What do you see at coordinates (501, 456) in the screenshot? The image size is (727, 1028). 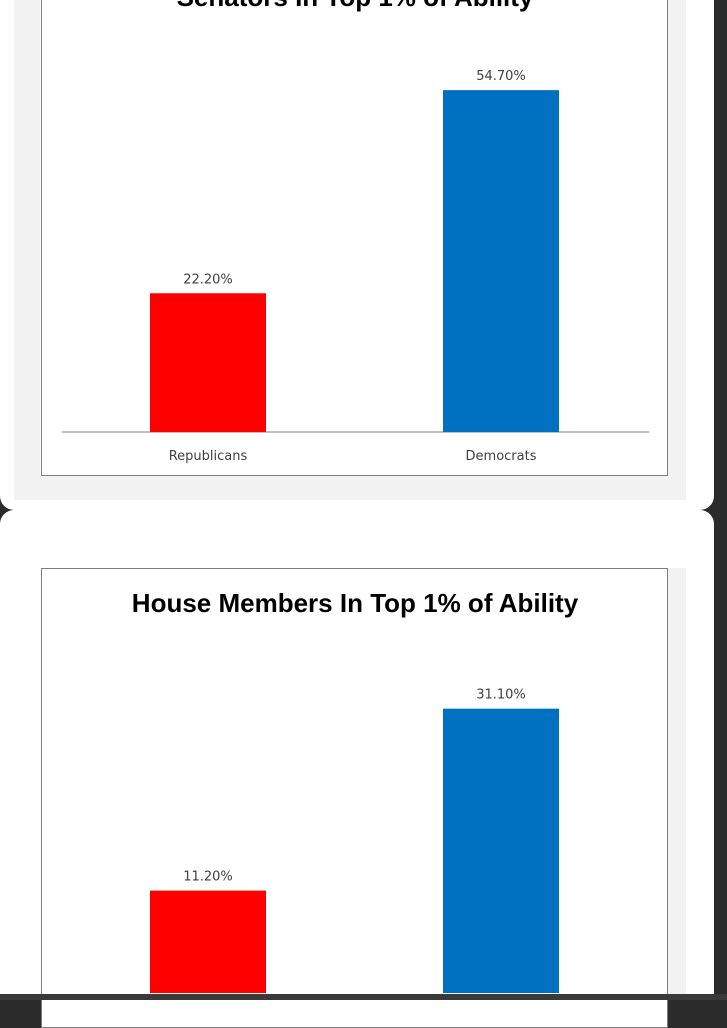 I see `tick-label-democrats: Democrats` at bounding box center [501, 456].